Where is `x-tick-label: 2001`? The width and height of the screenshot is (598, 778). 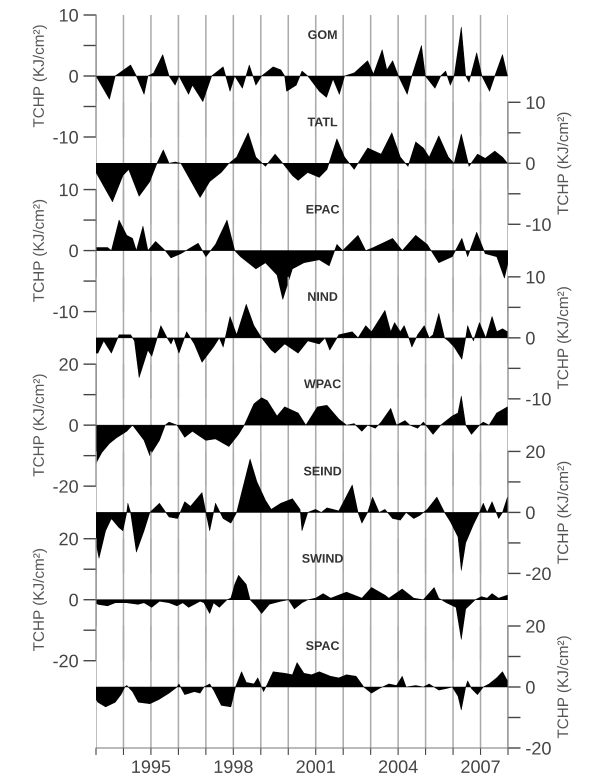
x-tick-label: 2001 is located at coordinates (315, 767).